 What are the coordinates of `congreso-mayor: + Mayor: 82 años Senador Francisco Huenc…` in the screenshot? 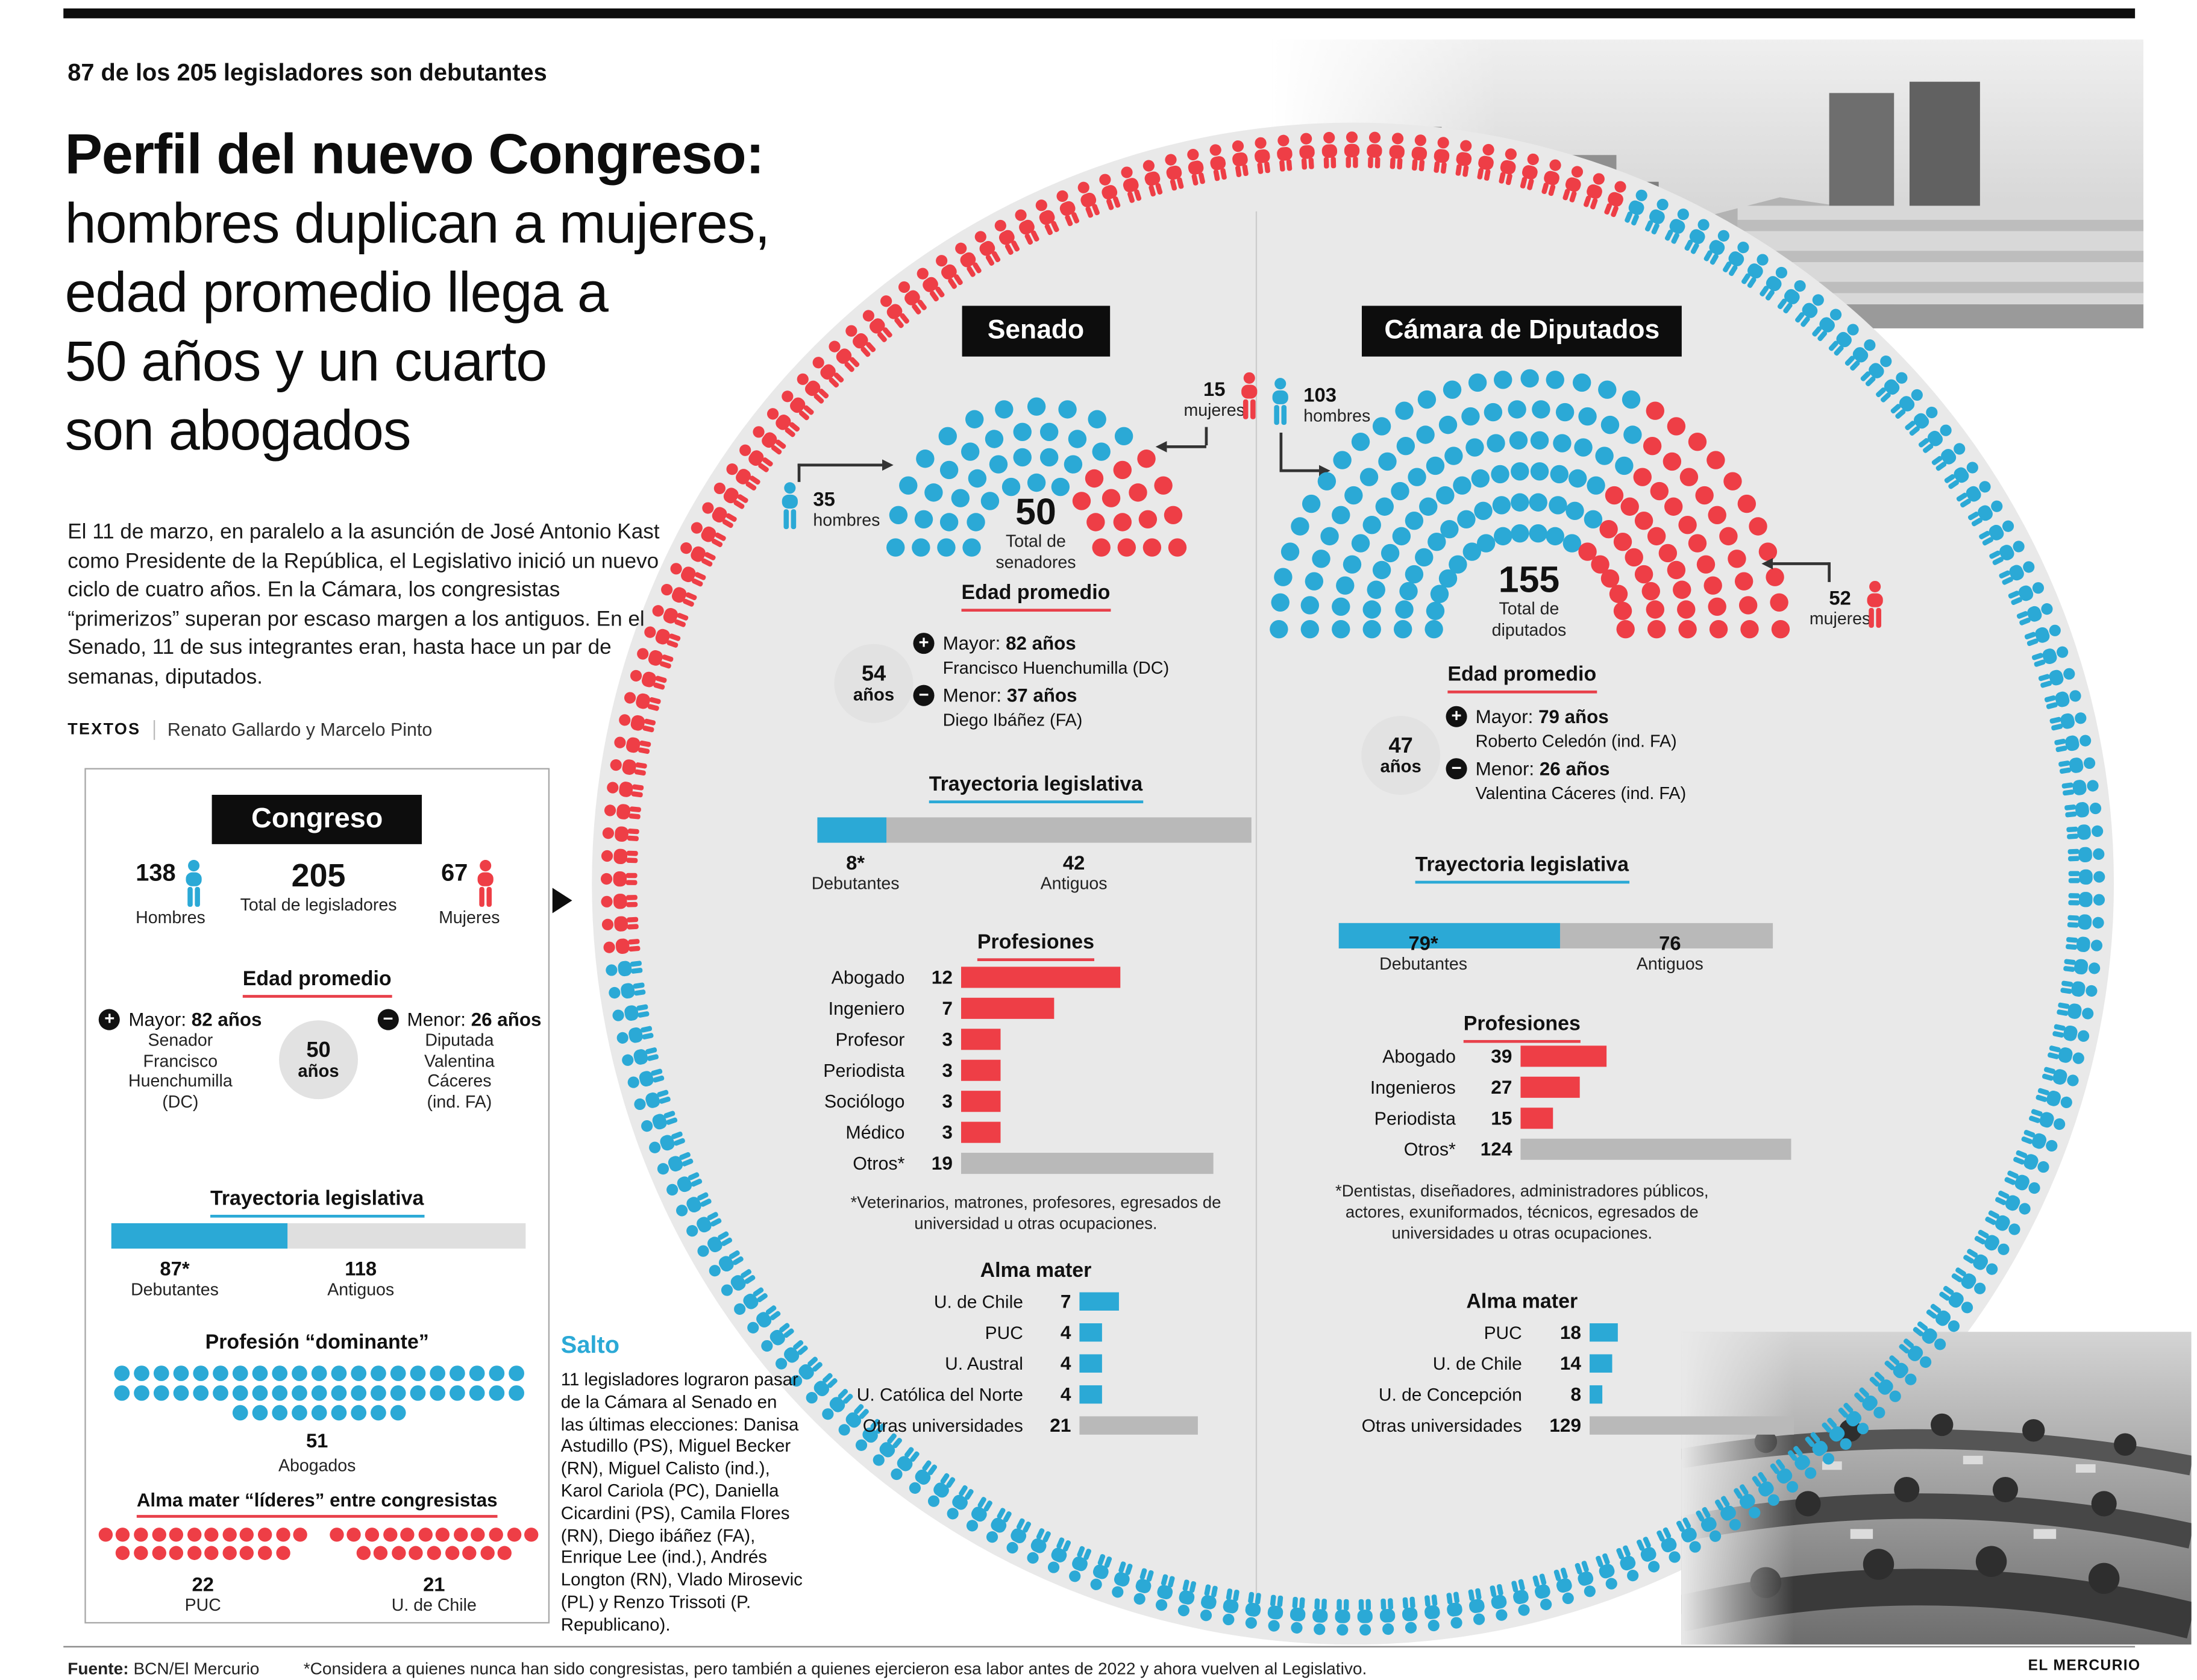 It's located at (180, 1060).